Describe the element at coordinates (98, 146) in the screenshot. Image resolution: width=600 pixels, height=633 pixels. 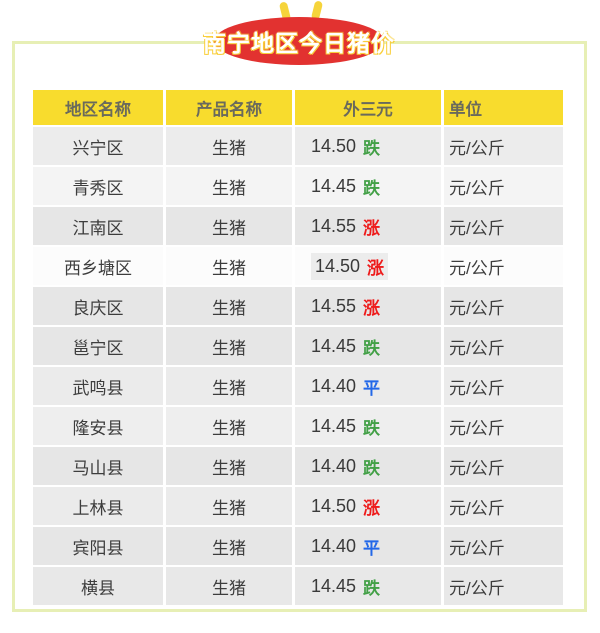
I see `region-cell: 兴宁区` at that location.